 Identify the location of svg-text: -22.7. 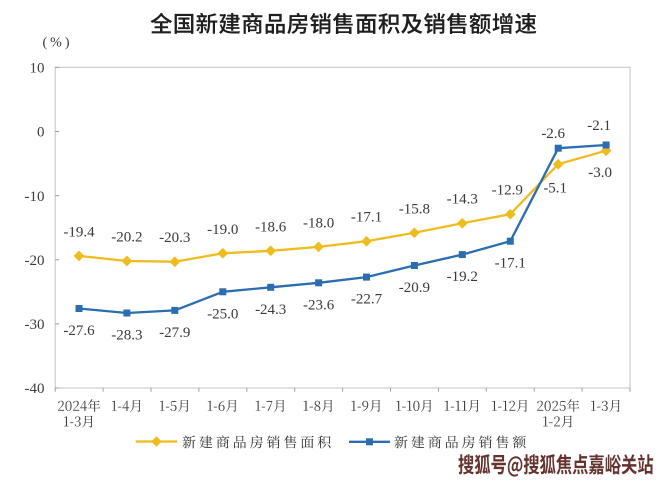
(367, 300).